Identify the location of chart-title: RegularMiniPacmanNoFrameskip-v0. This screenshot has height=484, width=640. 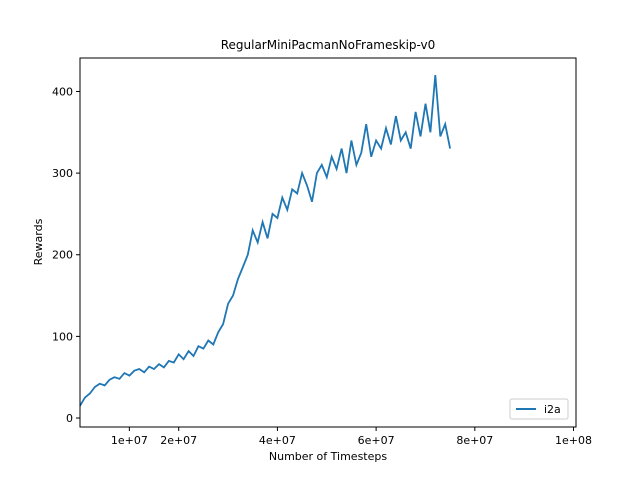
(328, 45).